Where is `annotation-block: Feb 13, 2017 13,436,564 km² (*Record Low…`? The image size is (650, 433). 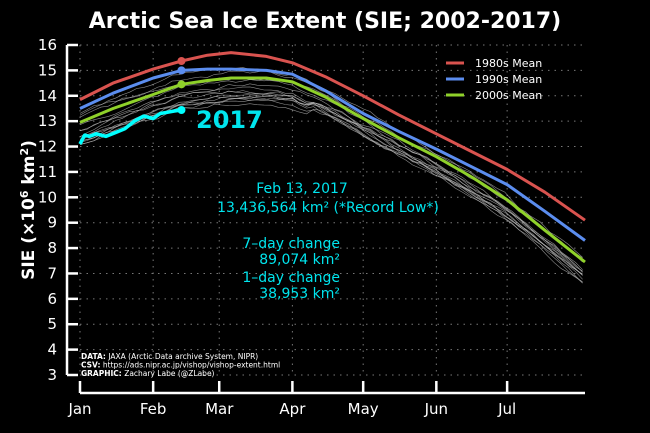
annotation-block: Feb 13, 2017 13,436,564 km² (*Record Low… is located at coordinates (328, 241).